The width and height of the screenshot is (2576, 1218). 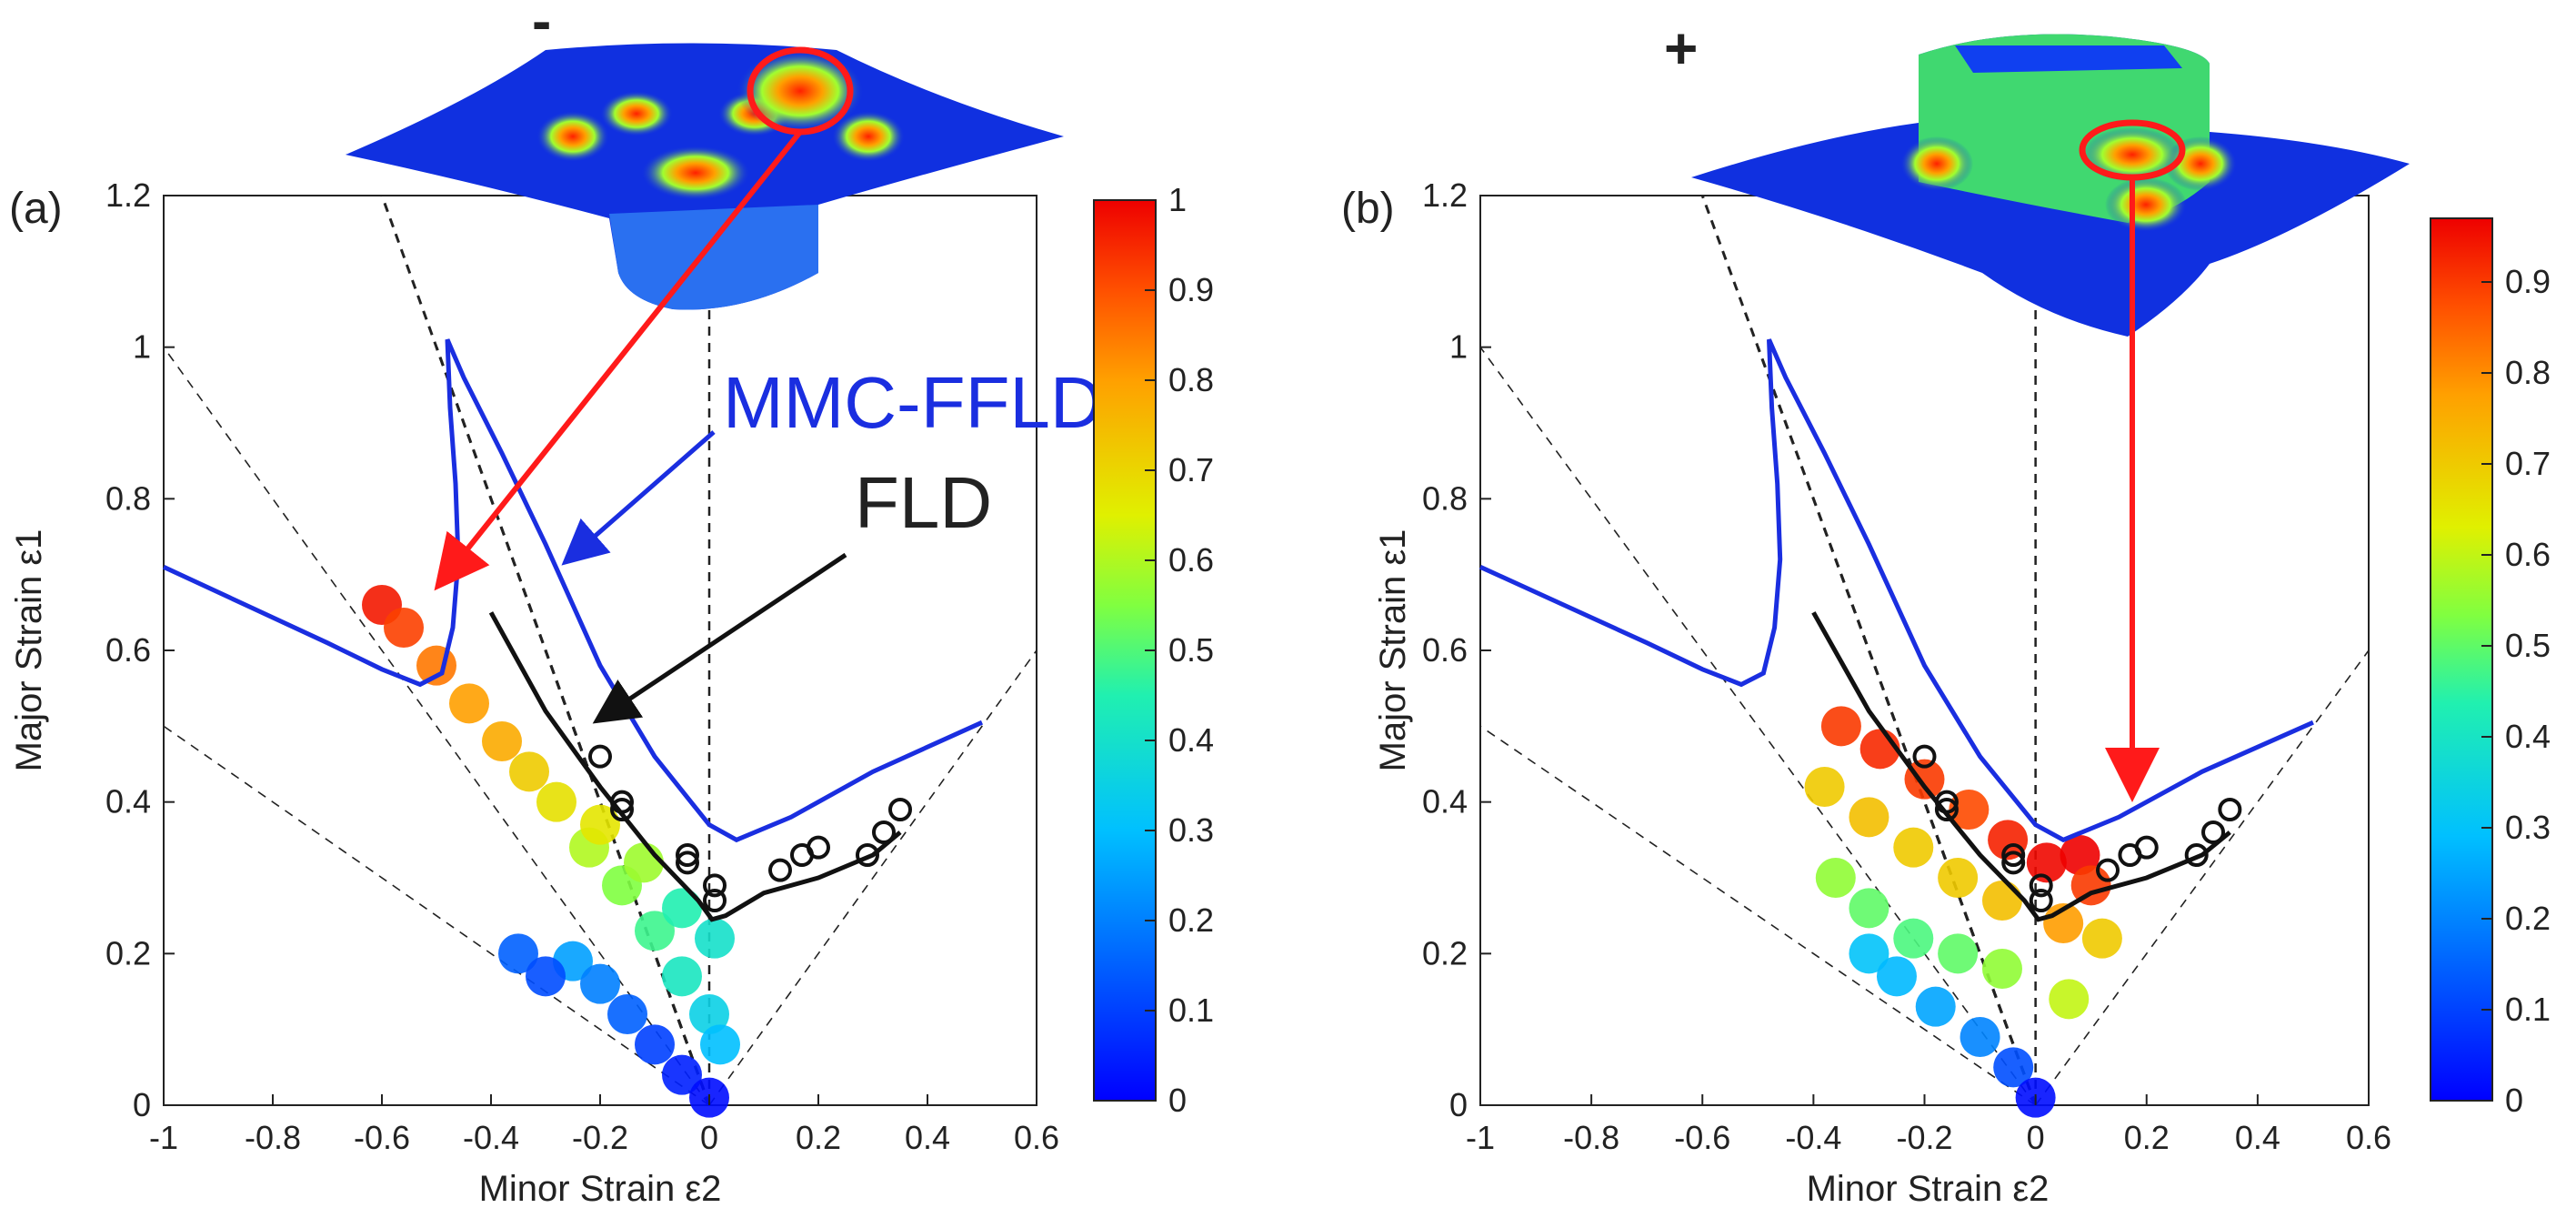 What do you see at coordinates (750, 828) in the screenshot?
I see `experimental-points-a` at bounding box center [750, 828].